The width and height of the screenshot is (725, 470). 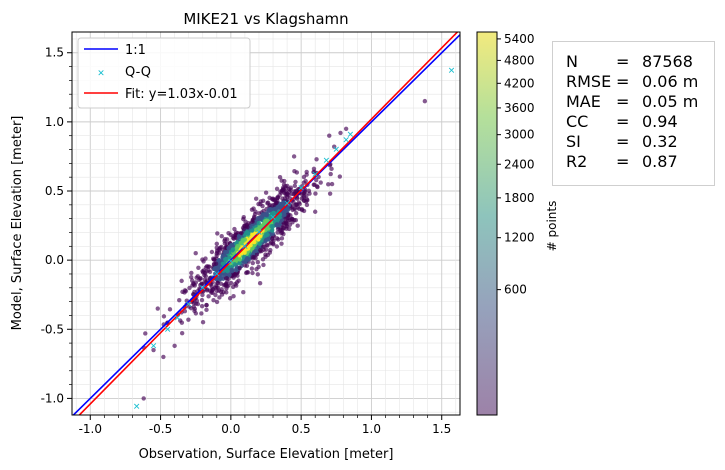 I want to click on stat-row-n: N = 87568, so click(x=629, y=62).